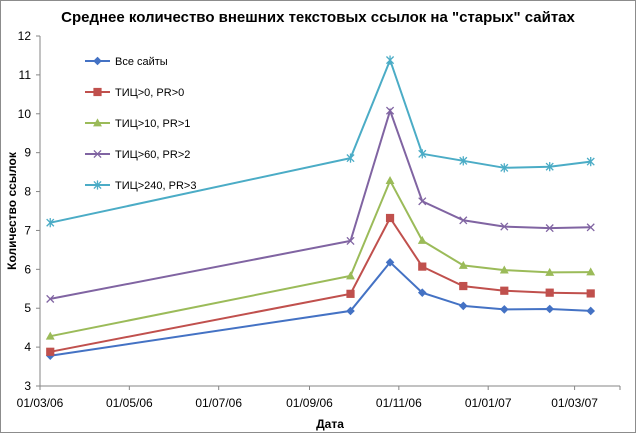 The width and height of the screenshot is (636, 433). I want to click on legend-label: ТИЦ>240, PR>3, so click(155, 186).